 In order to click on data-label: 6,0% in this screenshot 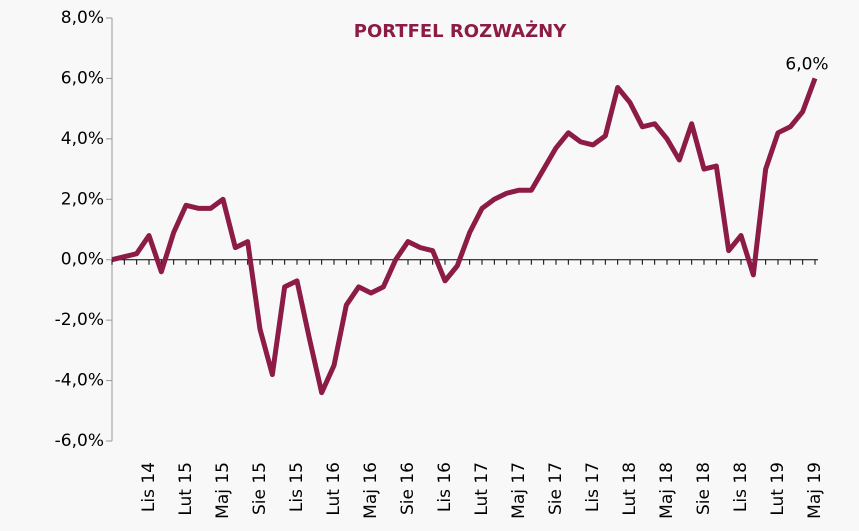, I will do `click(806, 64)`.